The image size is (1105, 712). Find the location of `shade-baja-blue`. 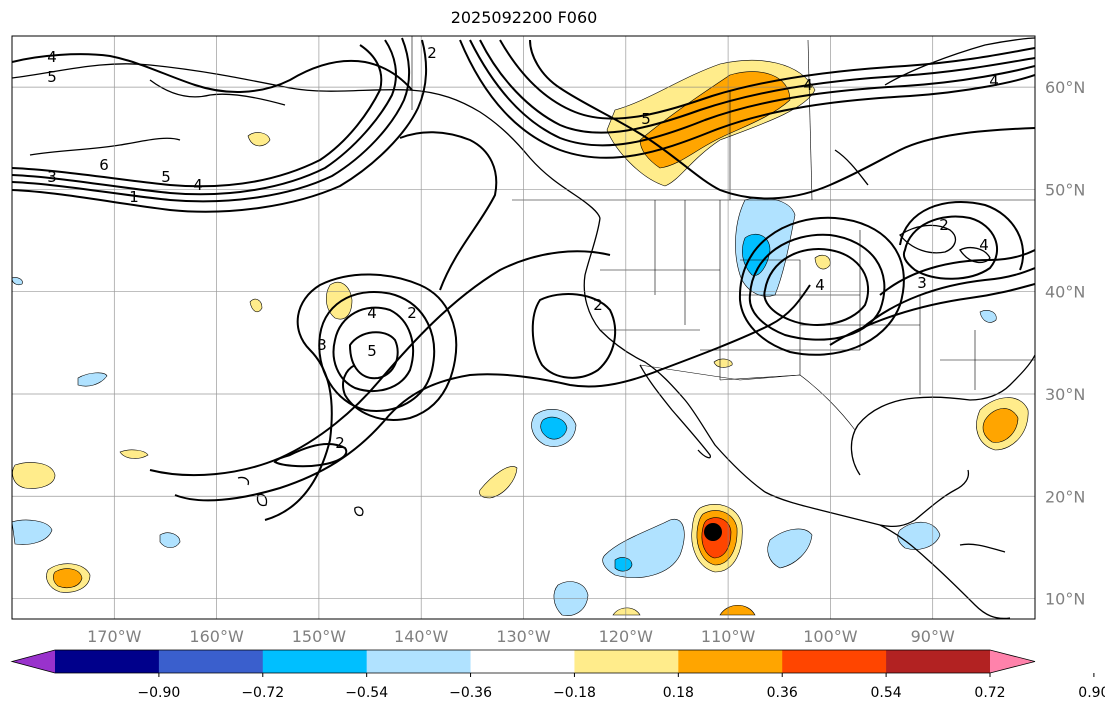

shade-baja-blue is located at coordinates (554, 428).